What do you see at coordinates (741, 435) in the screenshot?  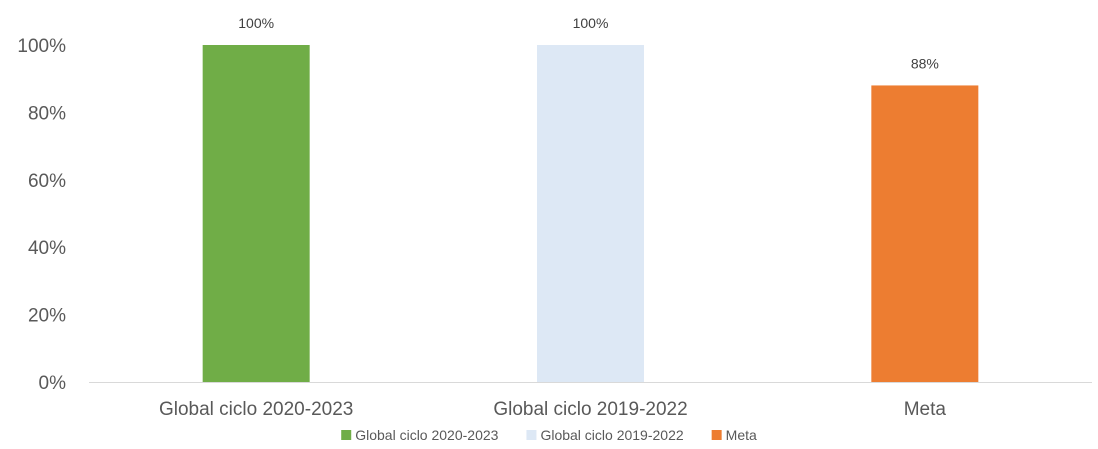 I see `legend-label-3: Meta` at bounding box center [741, 435].